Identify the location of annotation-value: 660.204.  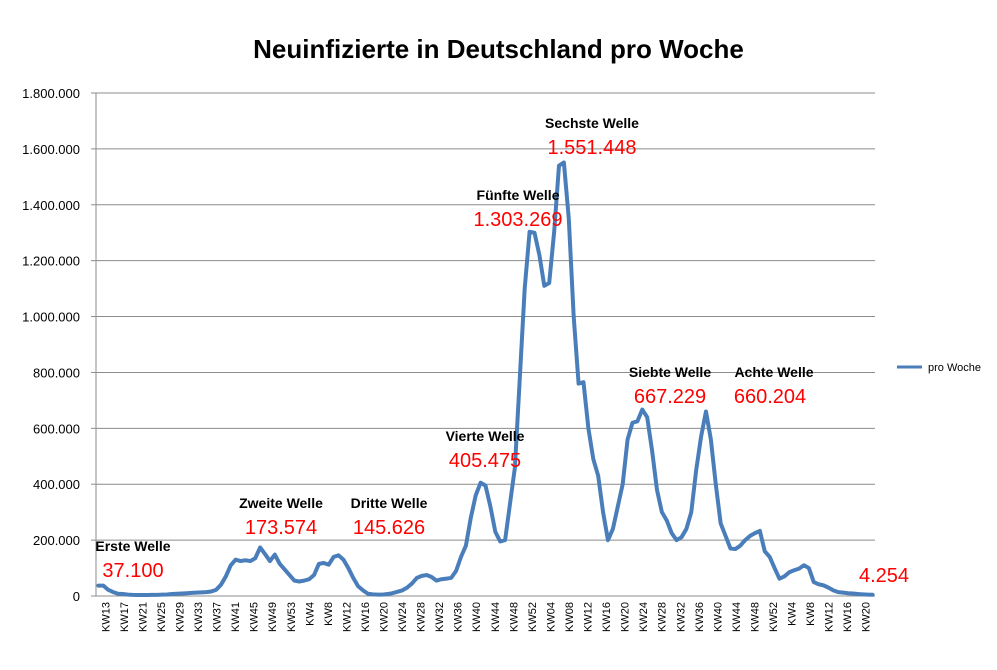
(770, 397).